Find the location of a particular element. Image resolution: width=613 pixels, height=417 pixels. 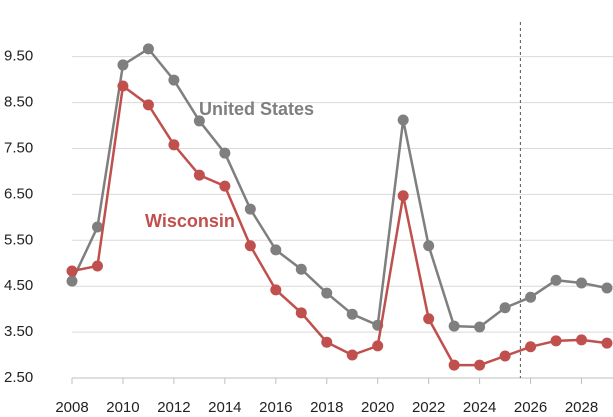

series-label: United States is located at coordinates (256, 109).